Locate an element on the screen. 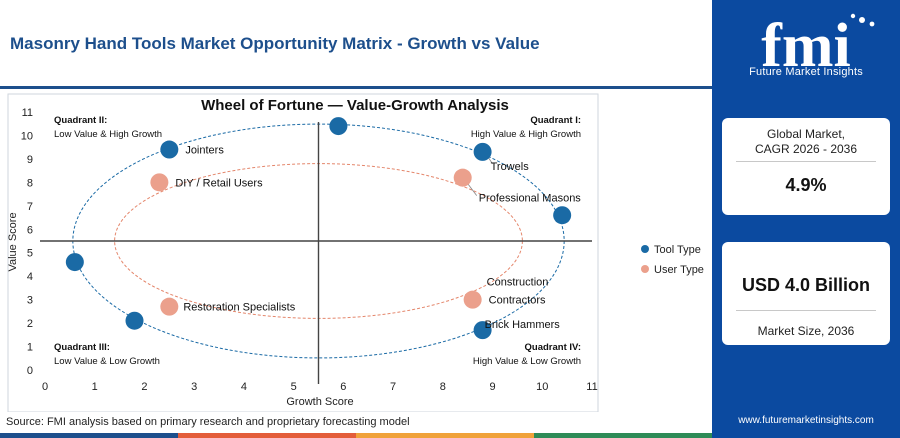 Image resolution: width=900 pixels, height=438 pixels. quadrant-title: Quadrant IV: is located at coordinates (553, 347).